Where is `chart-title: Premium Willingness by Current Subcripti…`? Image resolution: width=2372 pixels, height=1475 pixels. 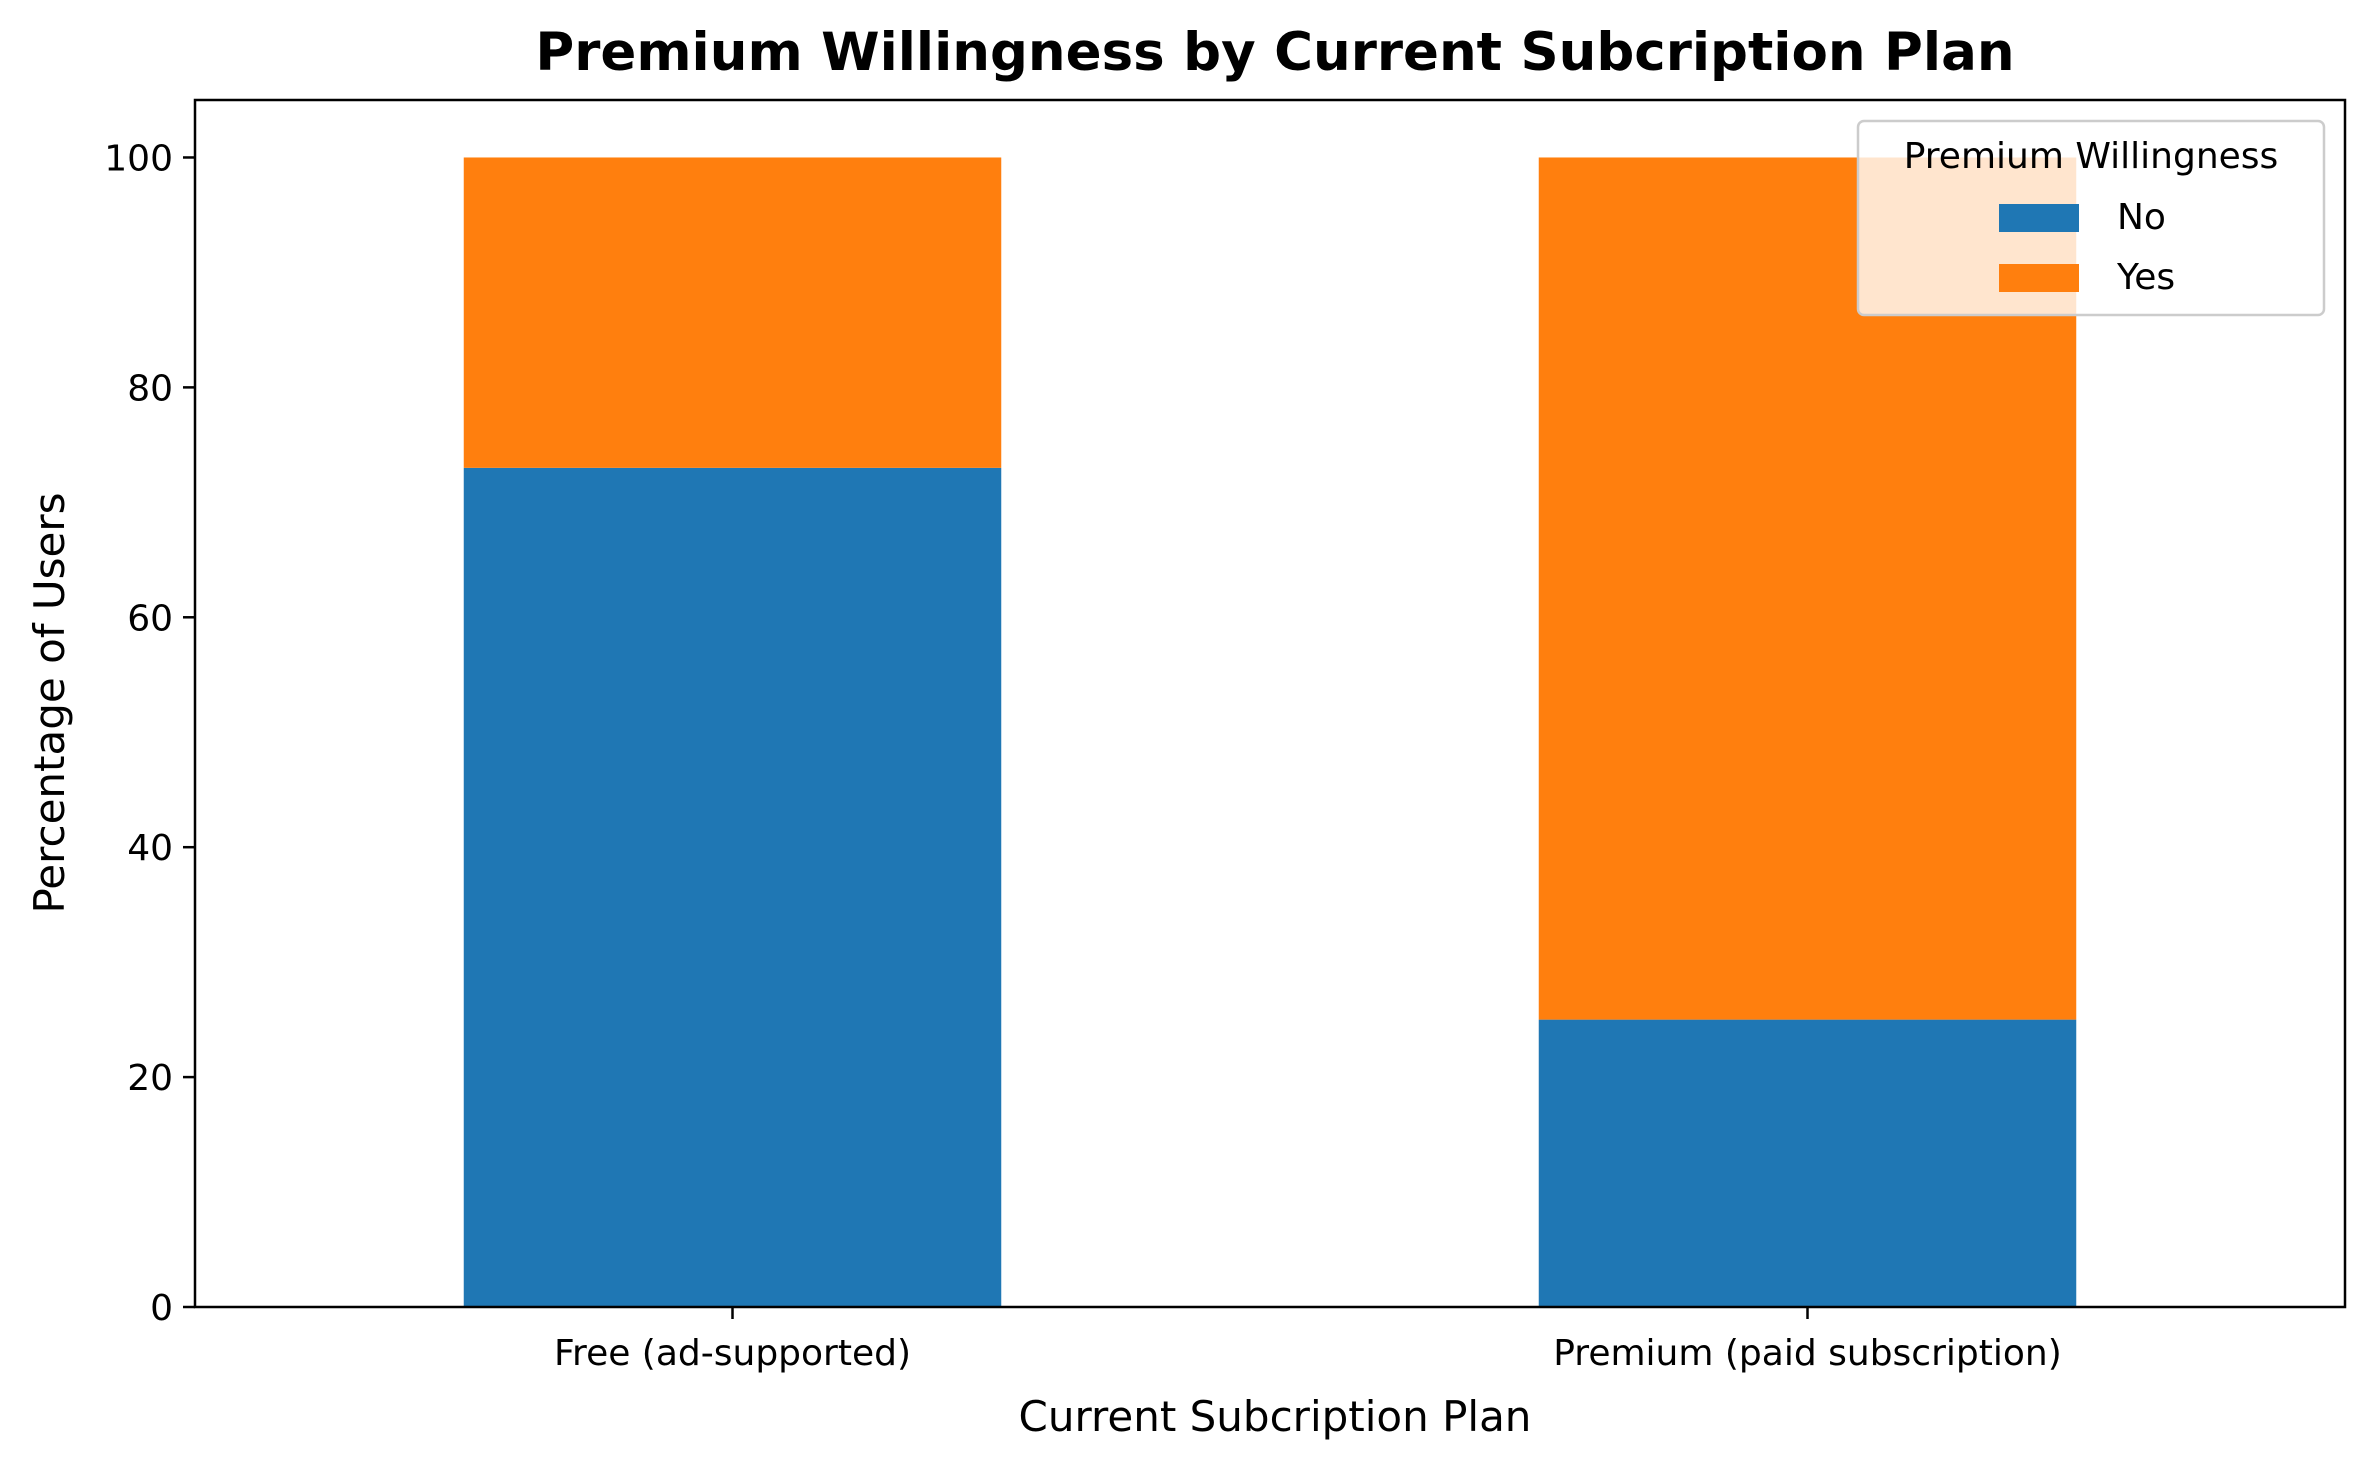 chart-title: Premium Willingness by Current Subcripti… is located at coordinates (1274, 52).